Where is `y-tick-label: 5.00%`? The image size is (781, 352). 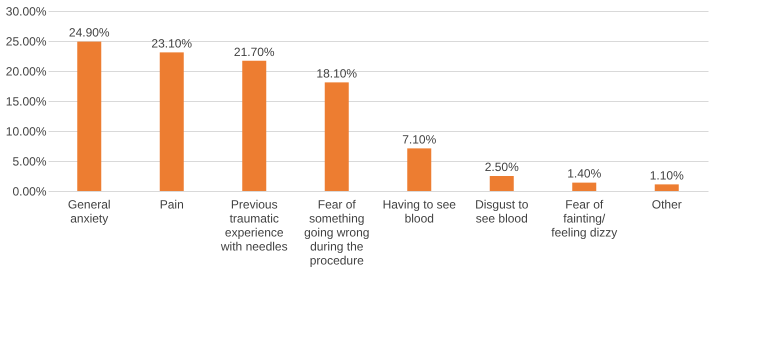 y-tick-label: 5.00% is located at coordinates (29, 161).